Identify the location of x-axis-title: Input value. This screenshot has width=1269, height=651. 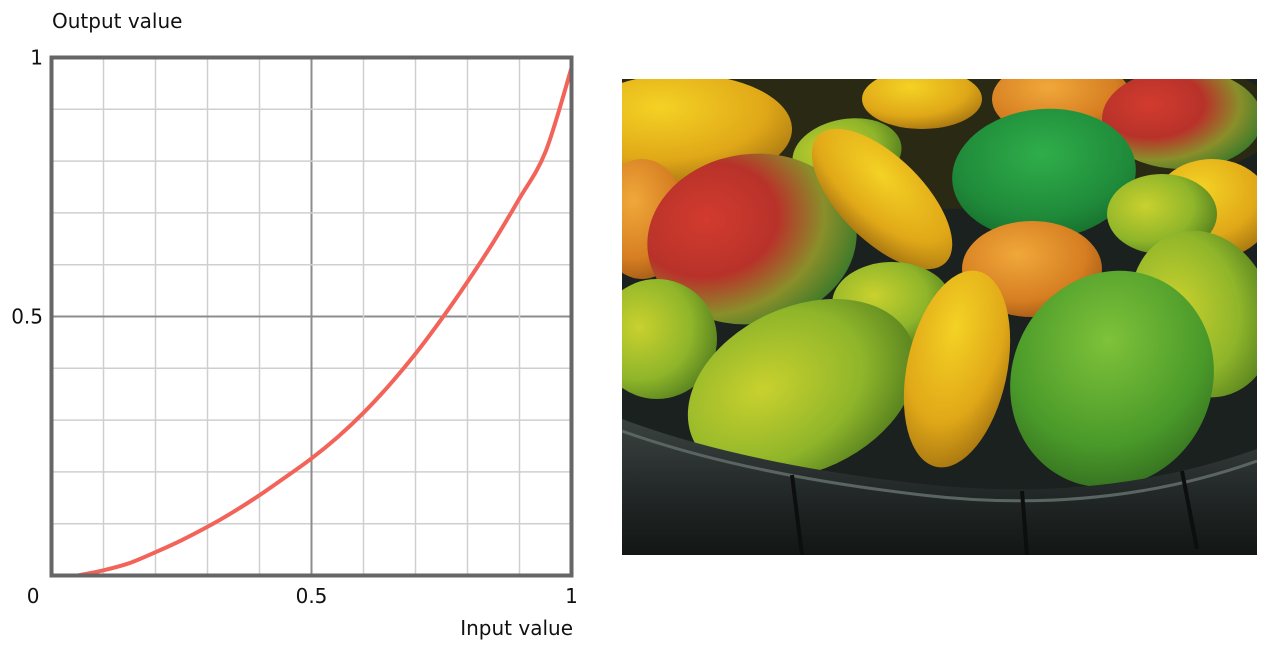
(516, 628).